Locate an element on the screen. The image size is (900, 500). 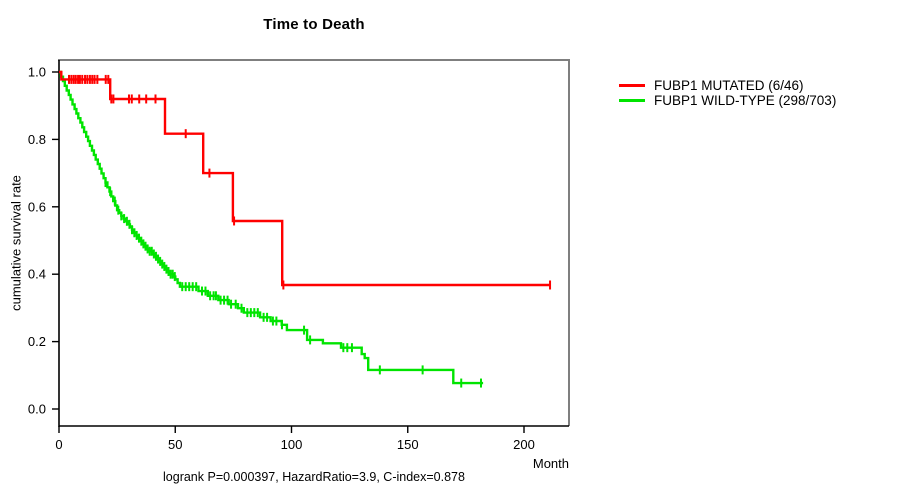
x-axis-label: Month is located at coordinates (550, 463).